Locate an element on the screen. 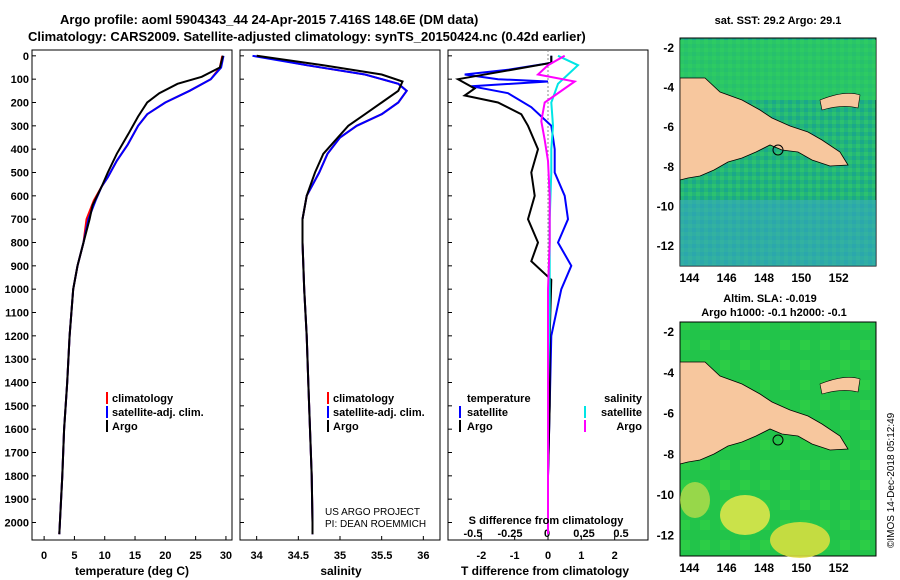 The width and height of the screenshot is (900, 580). depth-tick-label: 400 is located at coordinates (20, 150).